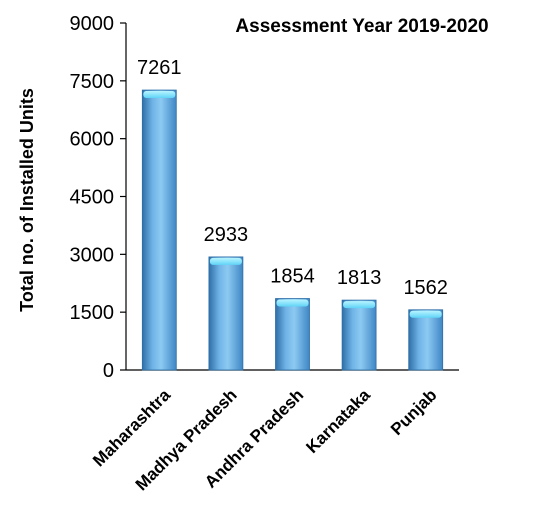 The image size is (549, 529). I want to click on y-axis-ticks: 0 1500 3000 4500 6000 7500 9000, so click(98, 197).